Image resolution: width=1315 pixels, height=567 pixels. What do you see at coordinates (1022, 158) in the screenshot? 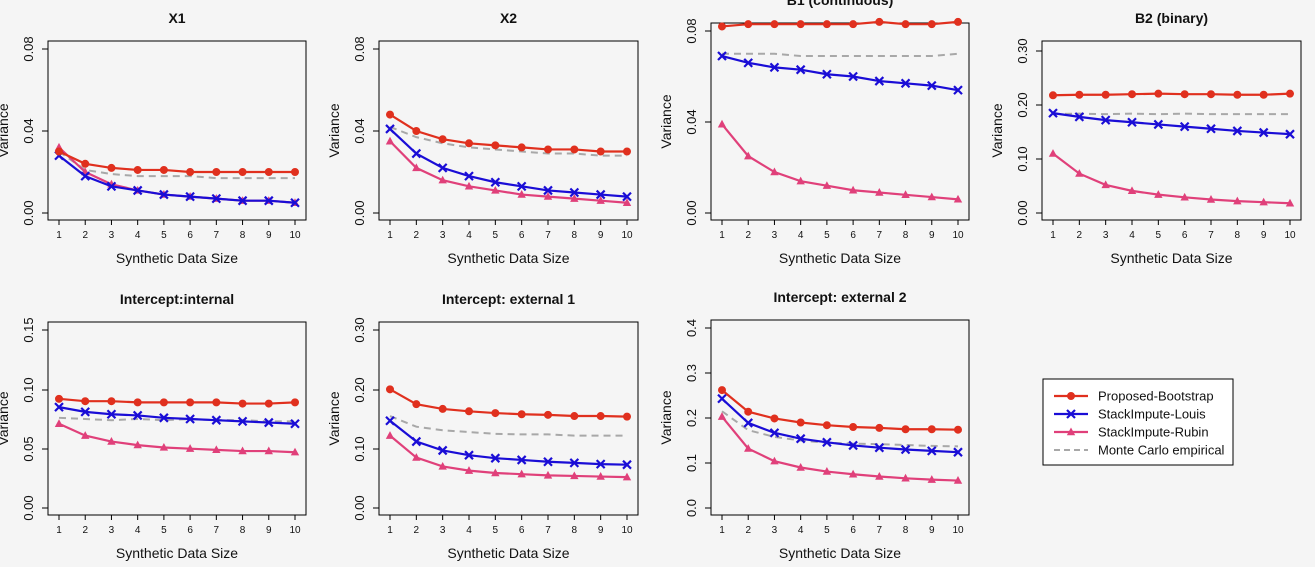
I see `y-tick-label: 0.10` at bounding box center [1022, 158].